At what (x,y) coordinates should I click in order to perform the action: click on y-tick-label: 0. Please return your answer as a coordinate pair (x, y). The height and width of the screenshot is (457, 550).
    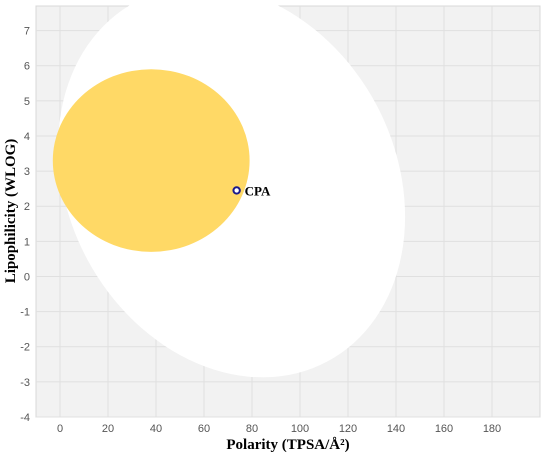
    Looking at the image, I should click on (27, 277).